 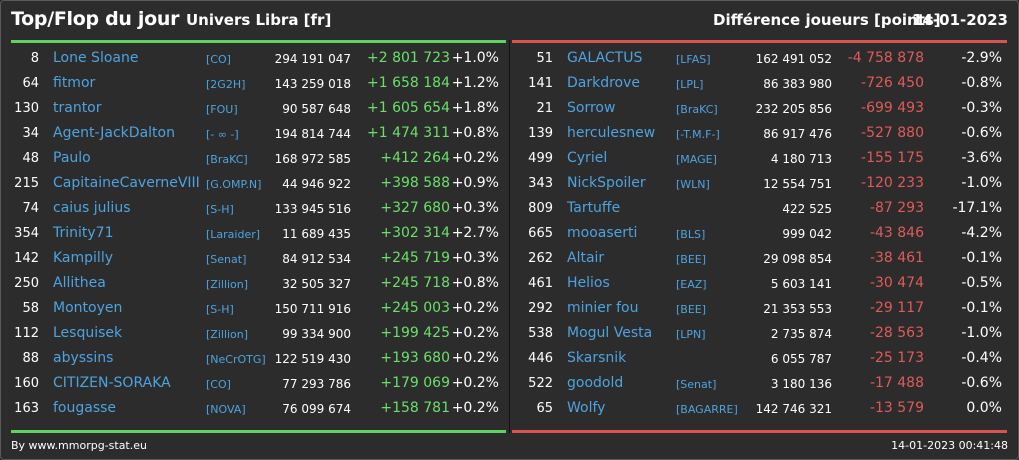 What do you see at coordinates (595, 383) in the screenshot?
I see `player-name-link: goodold` at bounding box center [595, 383].